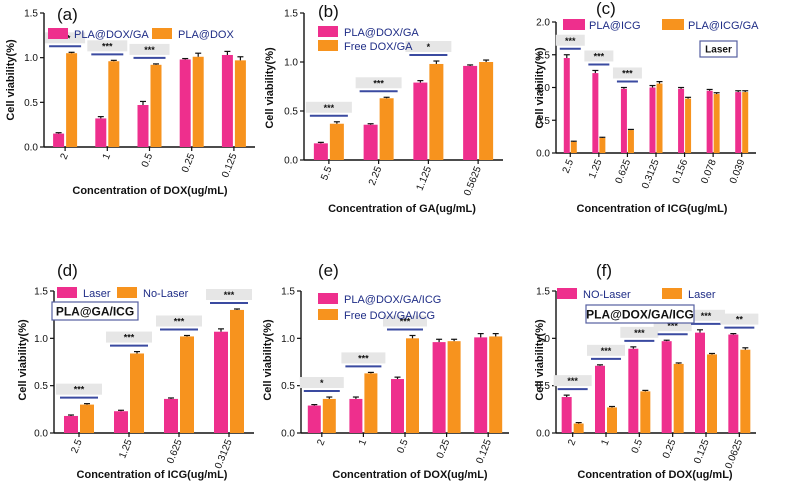 The width and height of the screenshot is (787, 487). I want to click on panel-letter: (f), so click(604, 270).